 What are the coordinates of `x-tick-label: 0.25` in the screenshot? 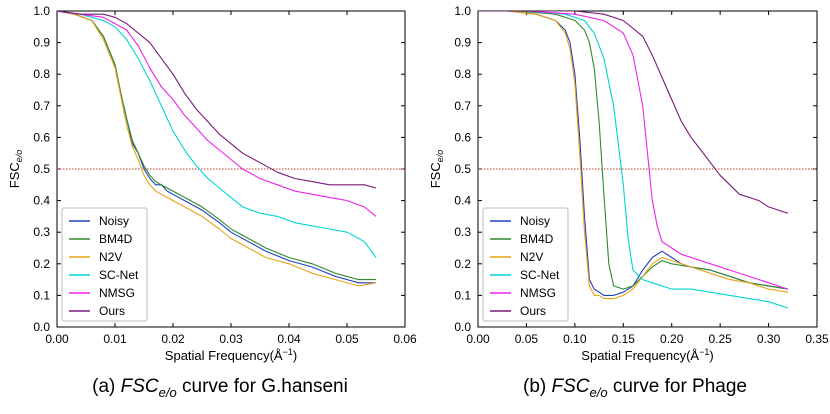 It's located at (720, 339).